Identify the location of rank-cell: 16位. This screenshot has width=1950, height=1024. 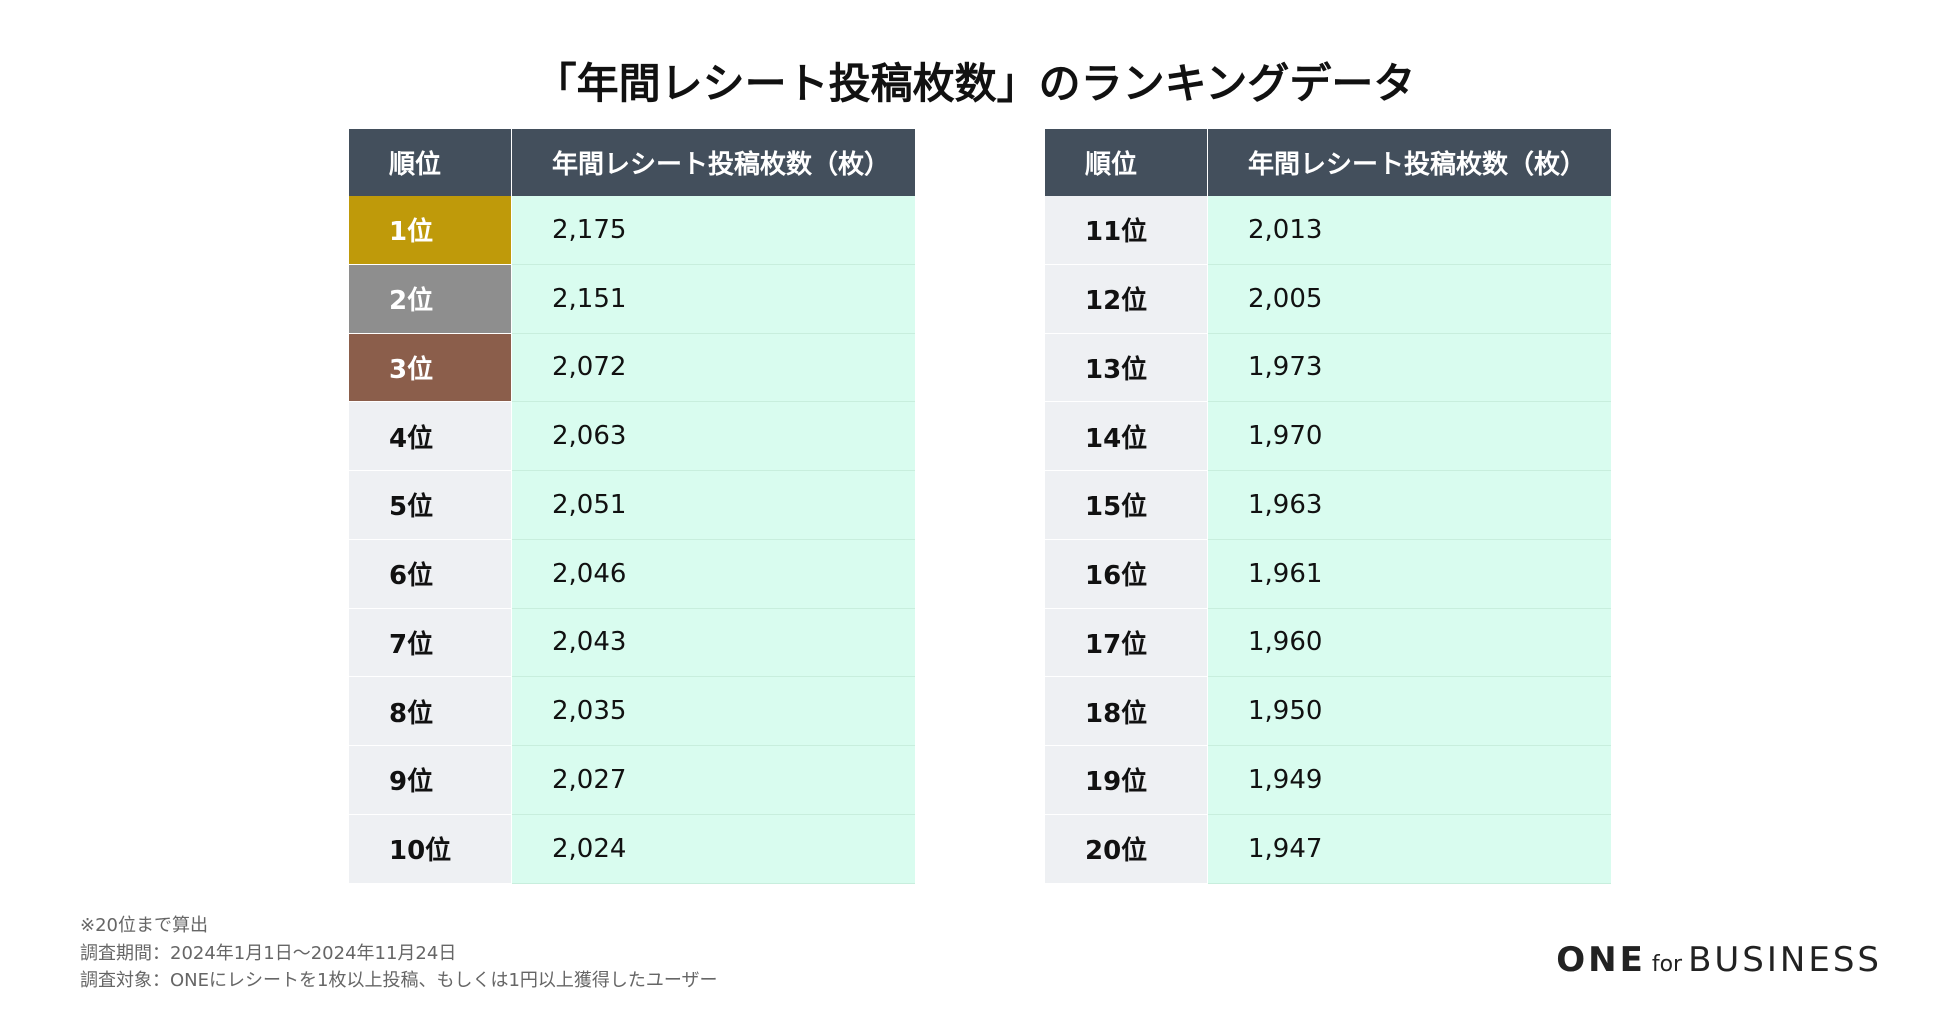
(1126, 574).